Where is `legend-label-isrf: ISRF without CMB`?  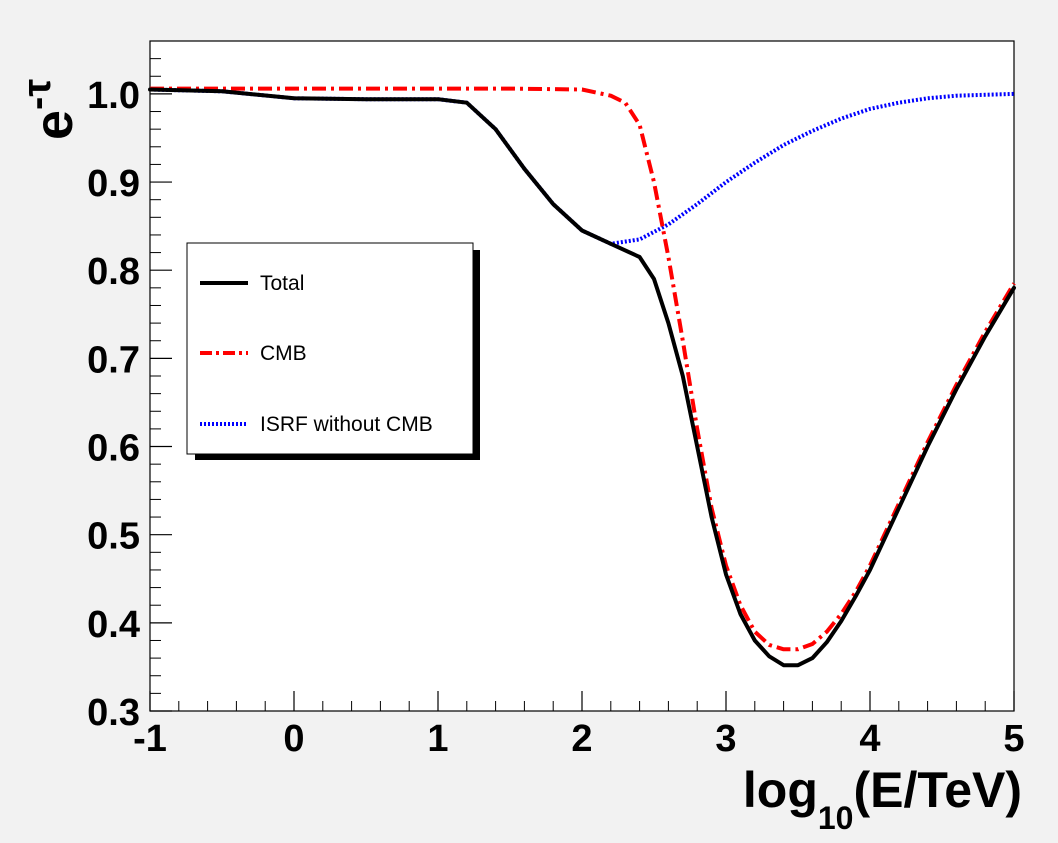 legend-label-isrf: ISRF without CMB is located at coordinates (346, 424).